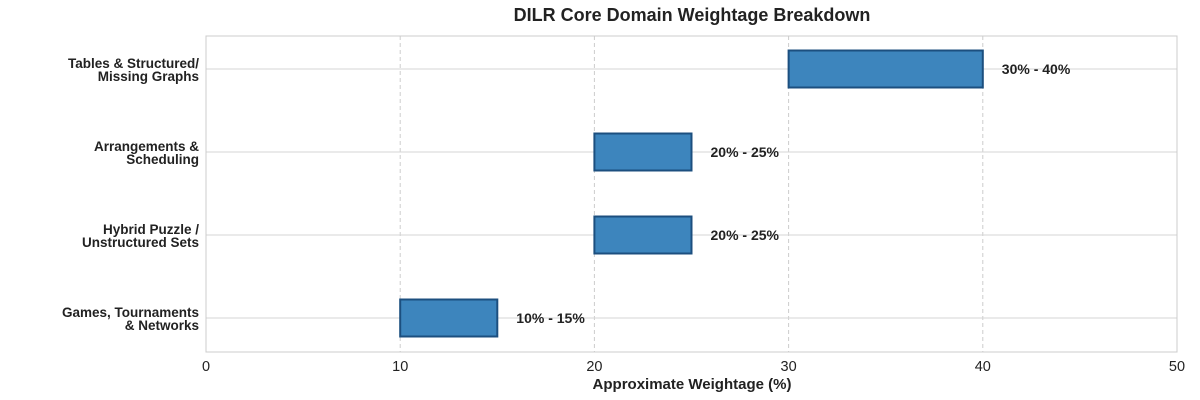 This screenshot has width=1200, height=400. What do you see at coordinates (1177, 367) in the screenshot?
I see `x-tick-label: 50` at bounding box center [1177, 367].